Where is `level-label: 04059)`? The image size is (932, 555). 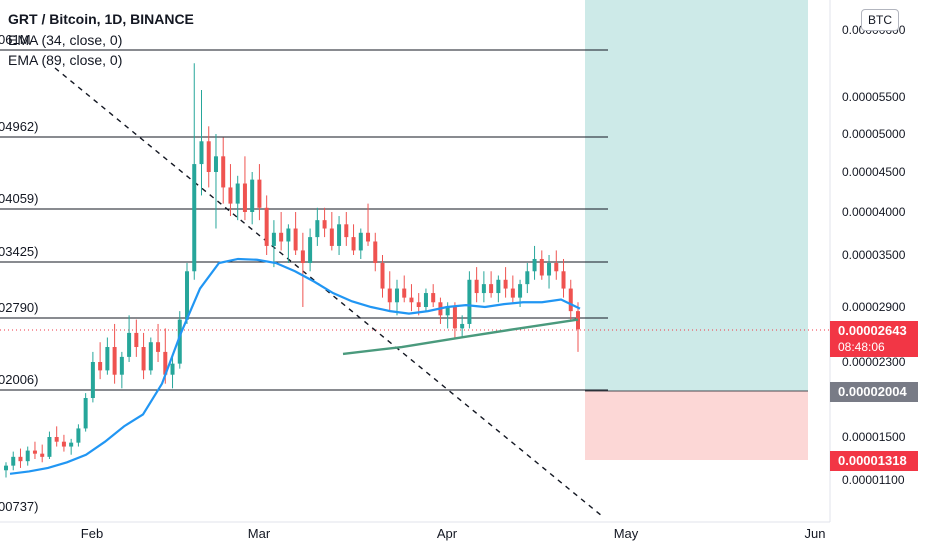 level-label: 04059) is located at coordinates (19, 198).